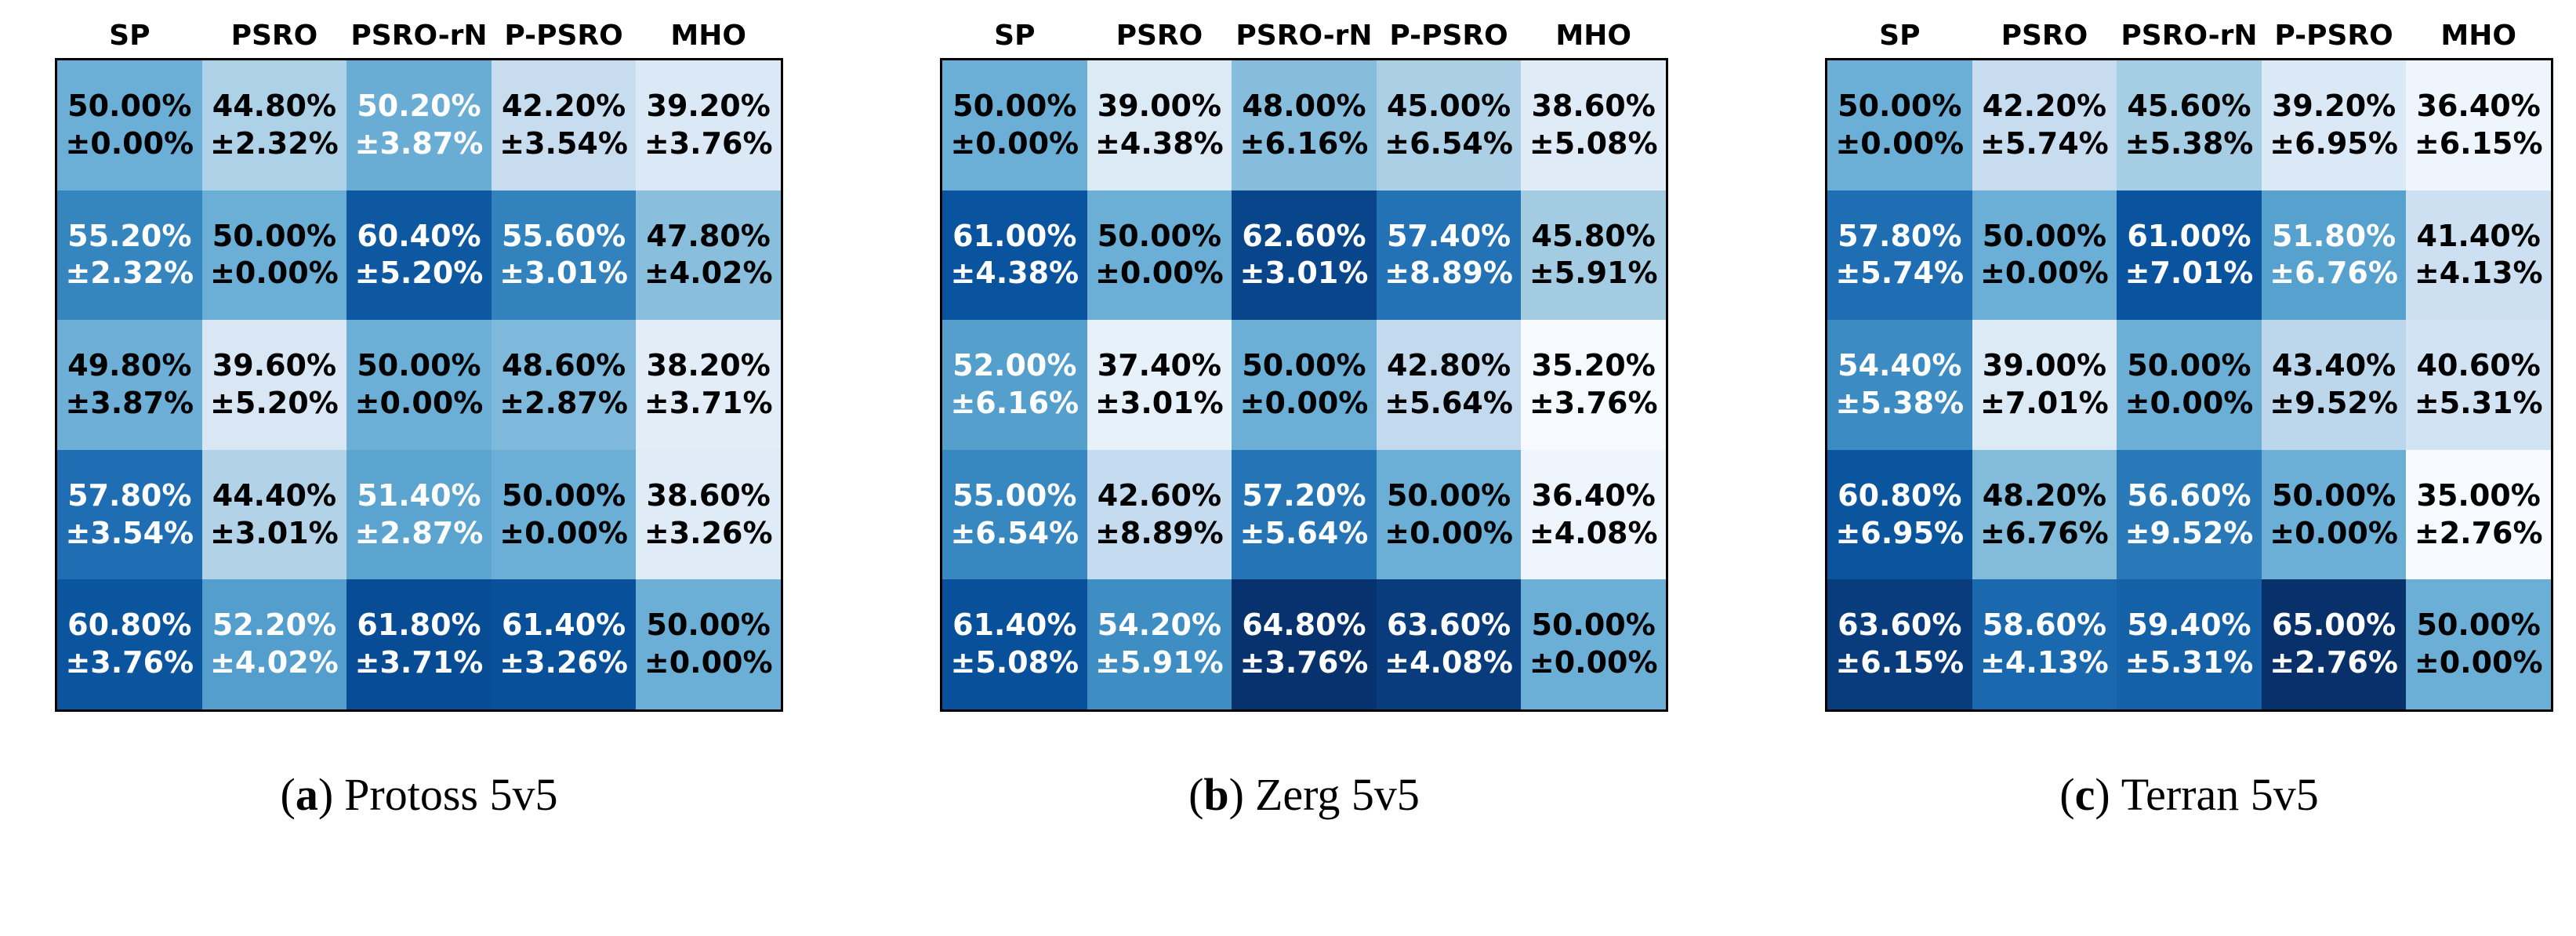 The width and height of the screenshot is (2576, 936). Describe the element at coordinates (129, 495) in the screenshot. I see `cell-mean-value: 57.80%` at that location.